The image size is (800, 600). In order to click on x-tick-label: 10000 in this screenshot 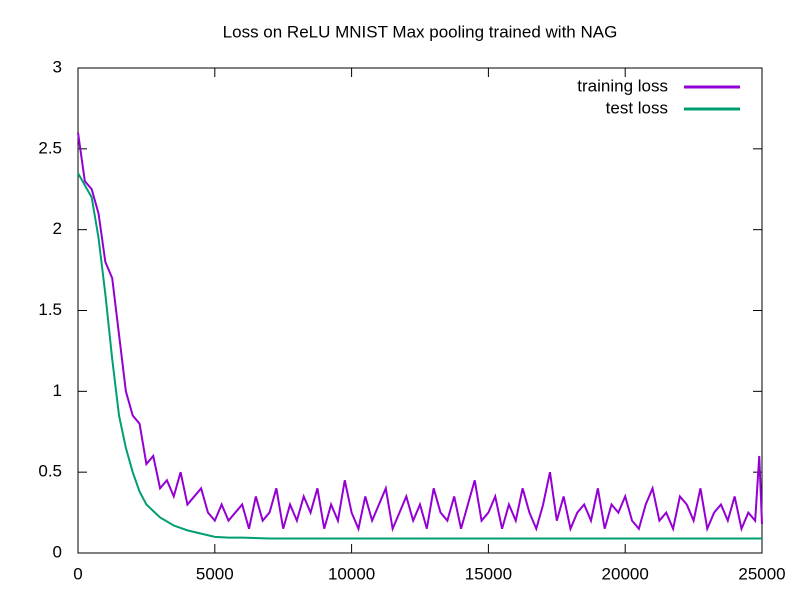, I will do `click(351, 573)`.